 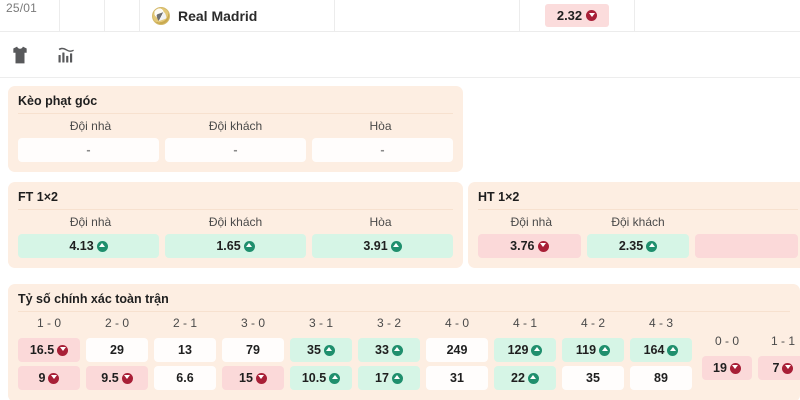 What do you see at coordinates (638, 222) in the screenshot?
I see `column-header: Đội khách` at bounding box center [638, 222].